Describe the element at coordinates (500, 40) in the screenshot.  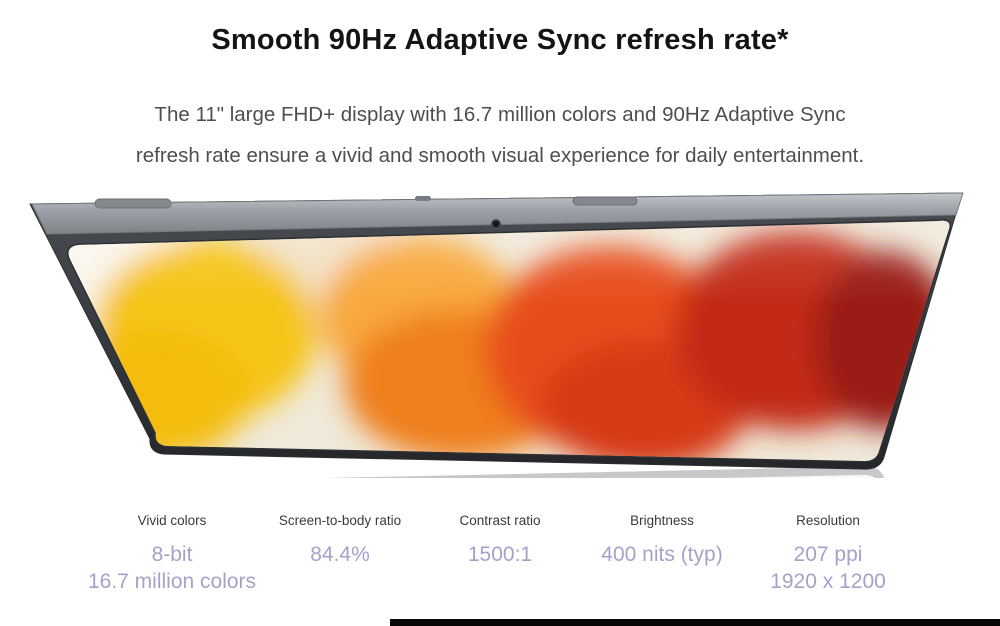
I see `page-title: Smooth 90Hz Adaptive Sync refresh rate*` at that location.